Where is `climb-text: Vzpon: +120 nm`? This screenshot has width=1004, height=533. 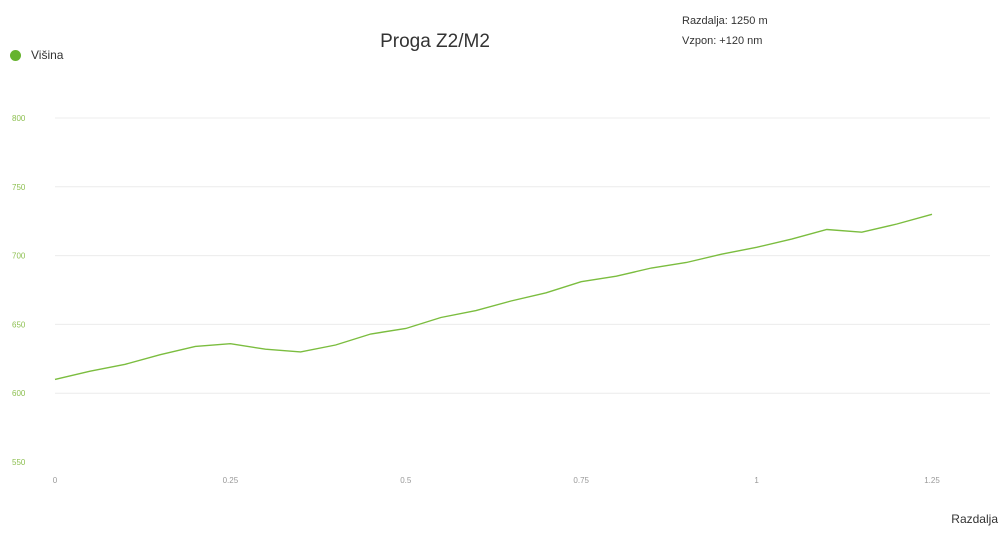 climb-text: Vzpon: +120 nm is located at coordinates (722, 41).